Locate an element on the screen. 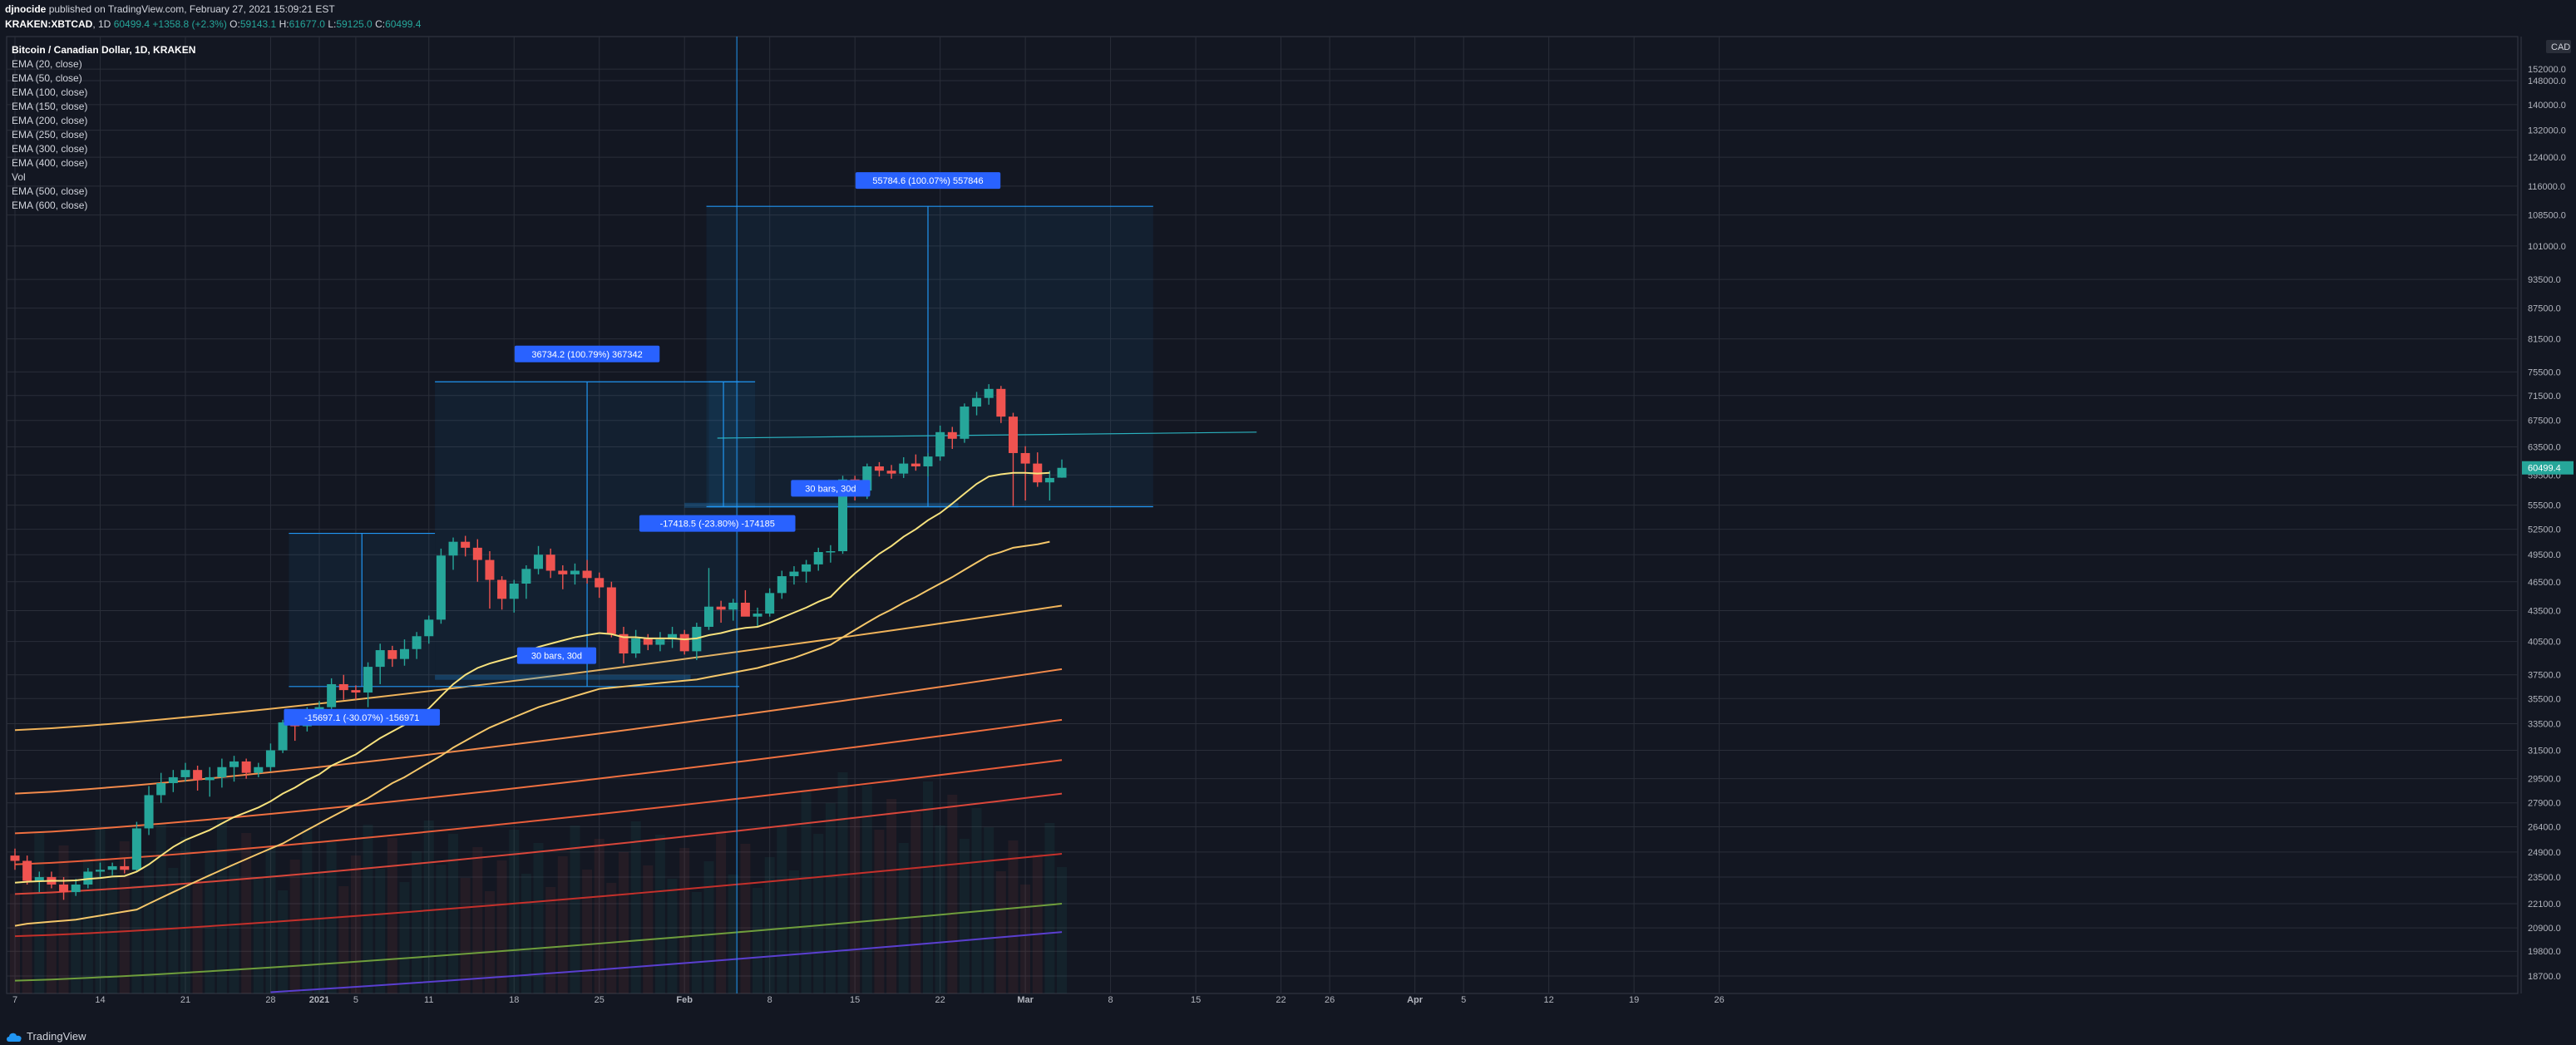 The height and width of the screenshot is (1045, 2576). y-tick-label: 35500.0 is located at coordinates (2544, 699).